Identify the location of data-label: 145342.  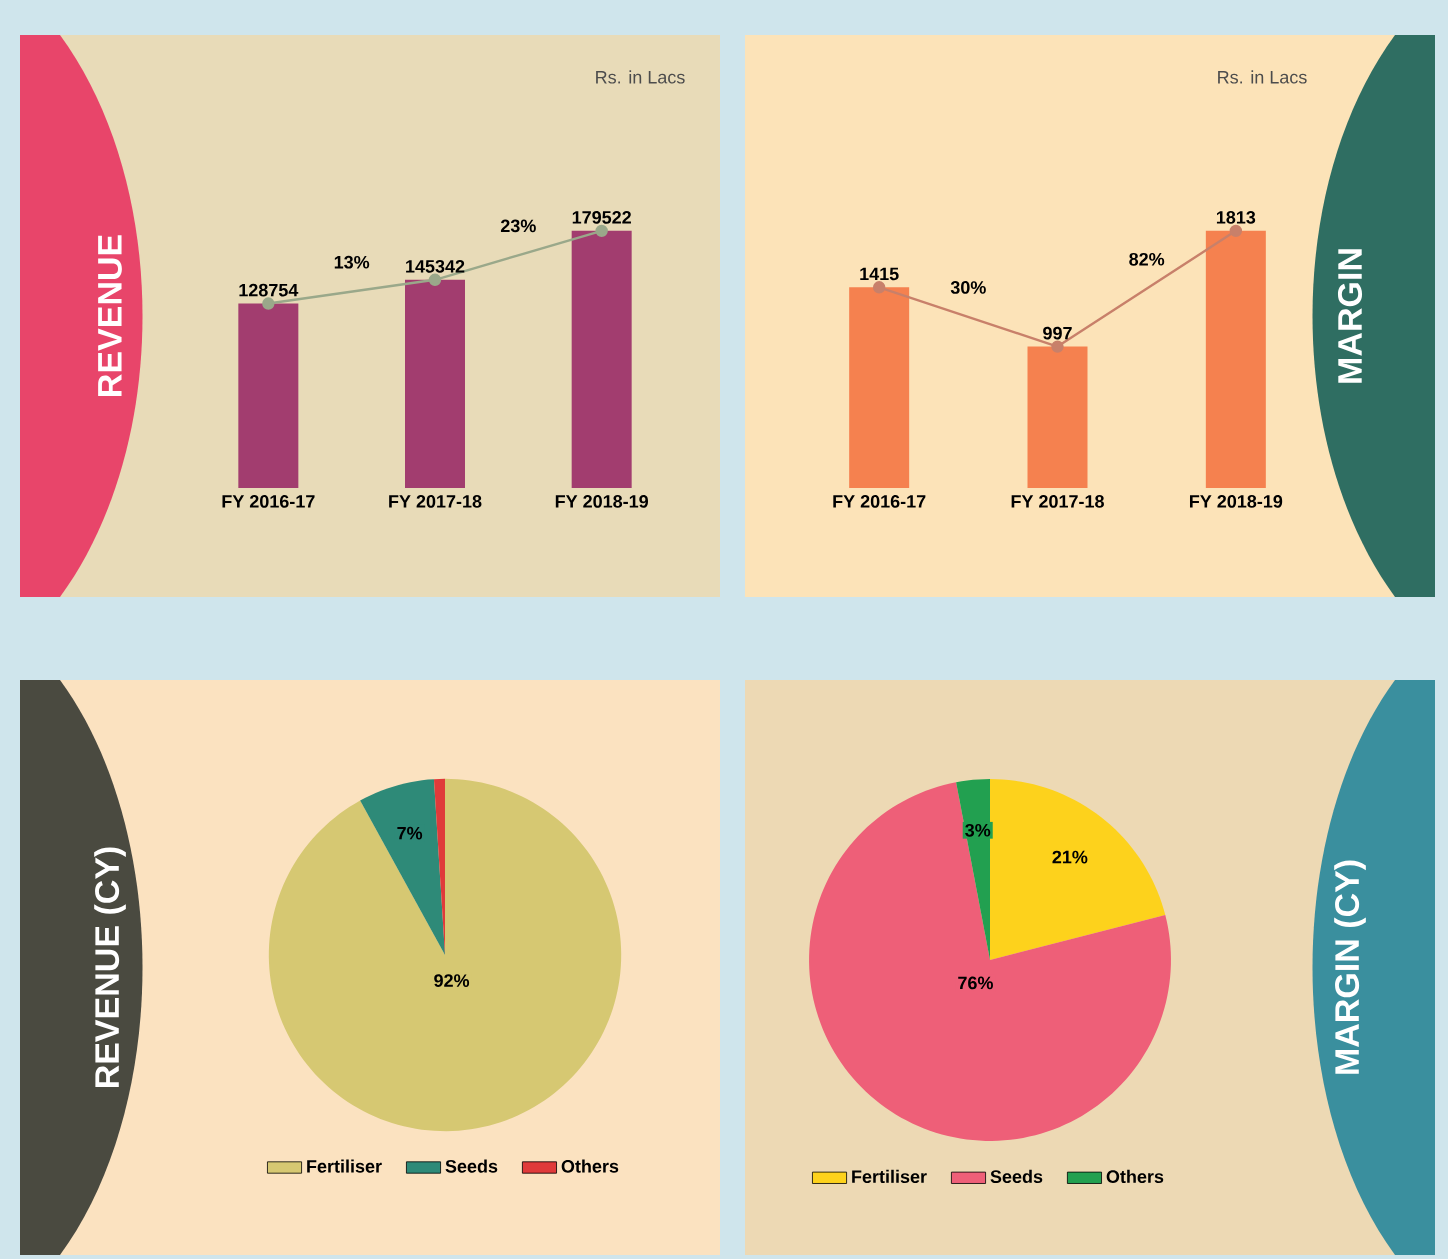
(435, 266).